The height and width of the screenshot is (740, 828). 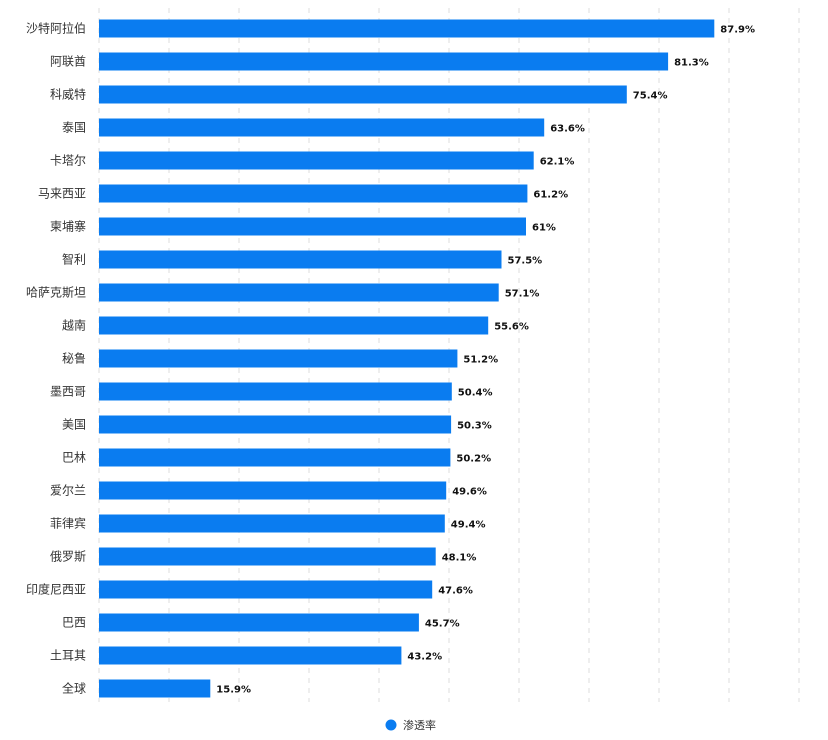 I want to click on category-label: 阿联酋, so click(x=68, y=61).